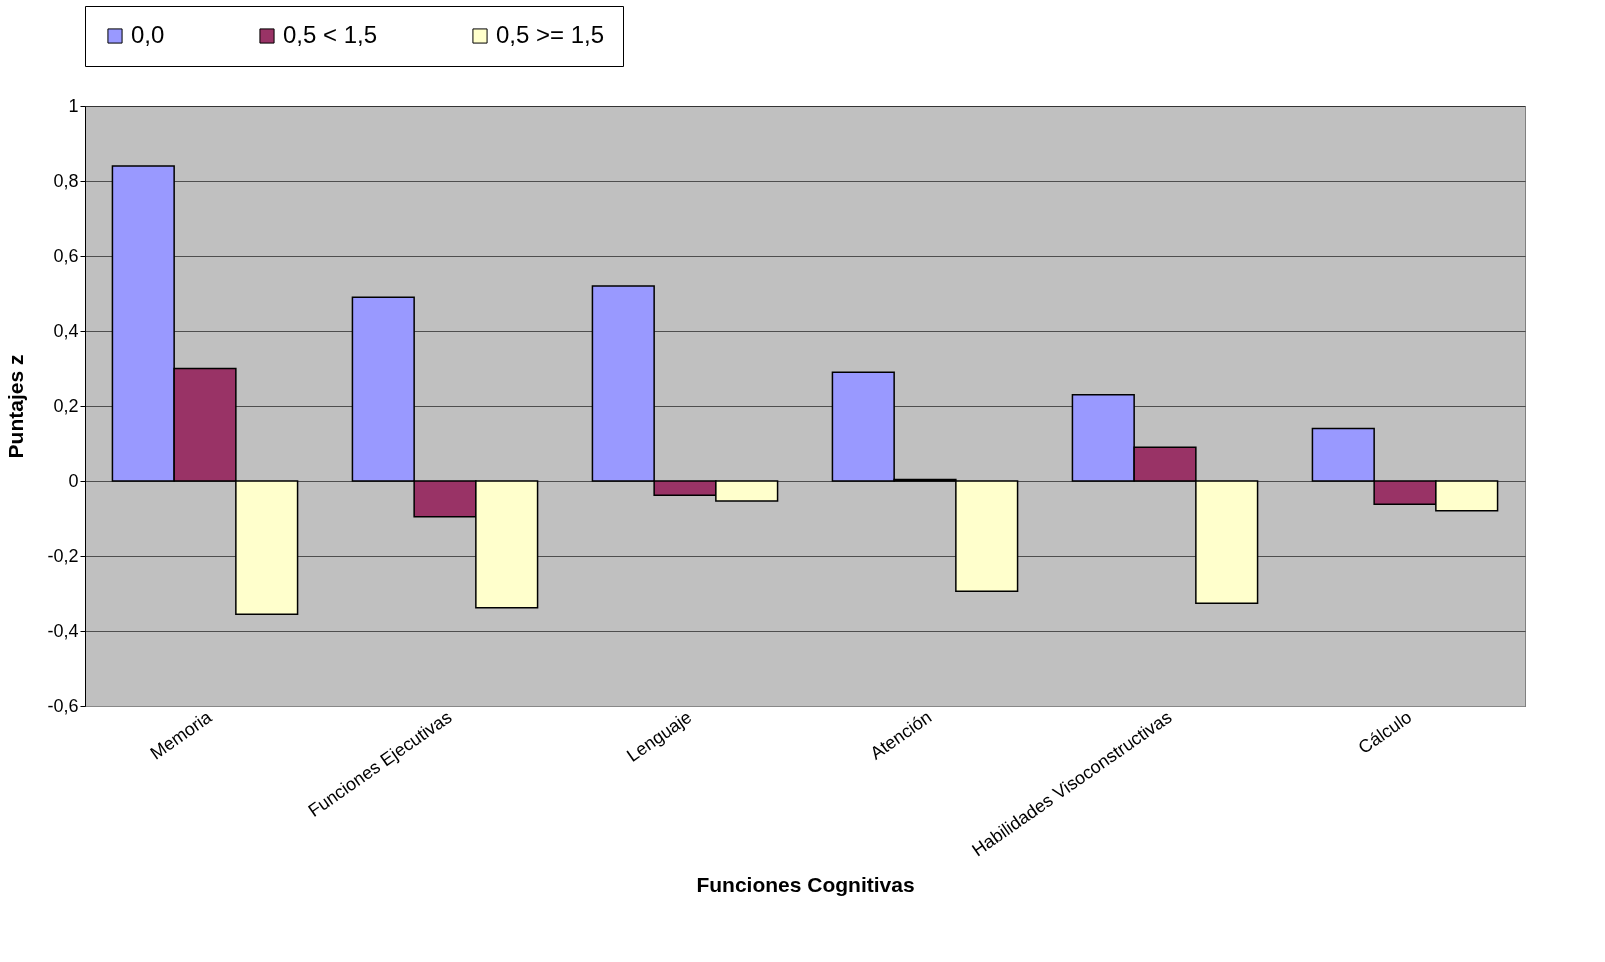  Describe the element at coordinates (73, 105) in the screenshot. I see `y-tick-label: 1` at that location.